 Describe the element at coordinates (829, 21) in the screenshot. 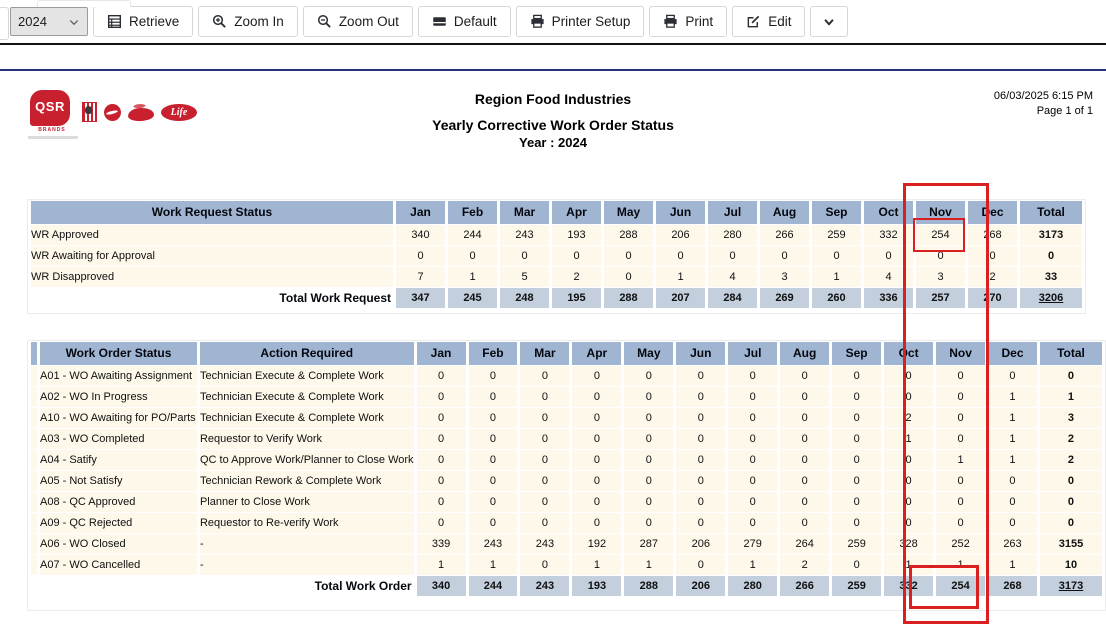

I see `more-actions-button` at that location.